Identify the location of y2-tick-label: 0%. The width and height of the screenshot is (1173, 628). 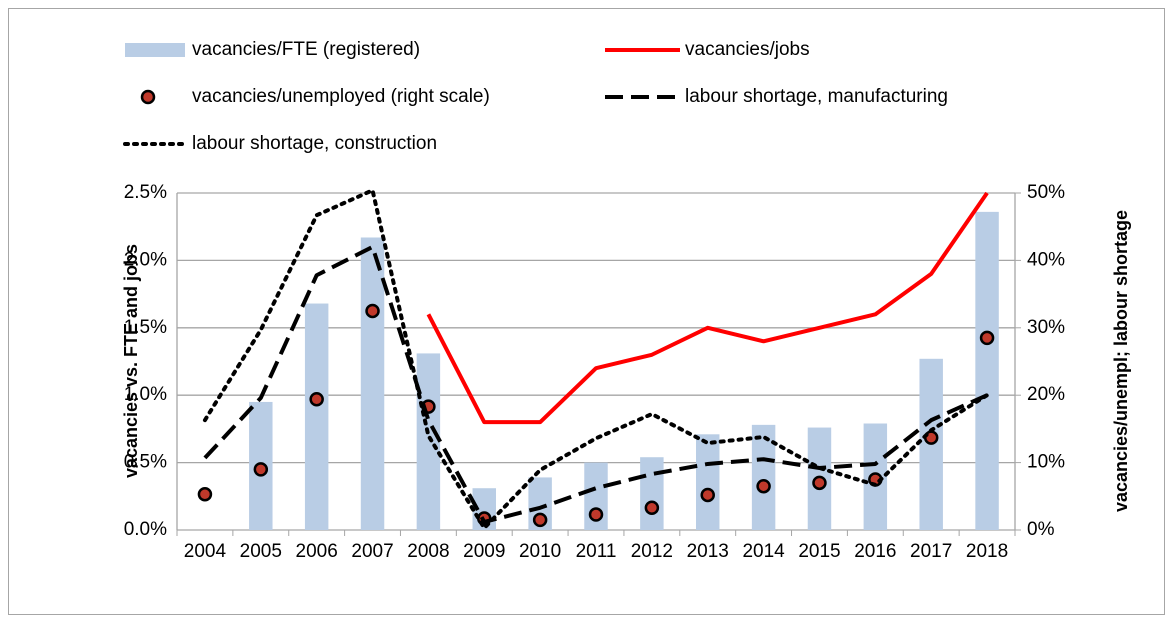
(1041, 529).